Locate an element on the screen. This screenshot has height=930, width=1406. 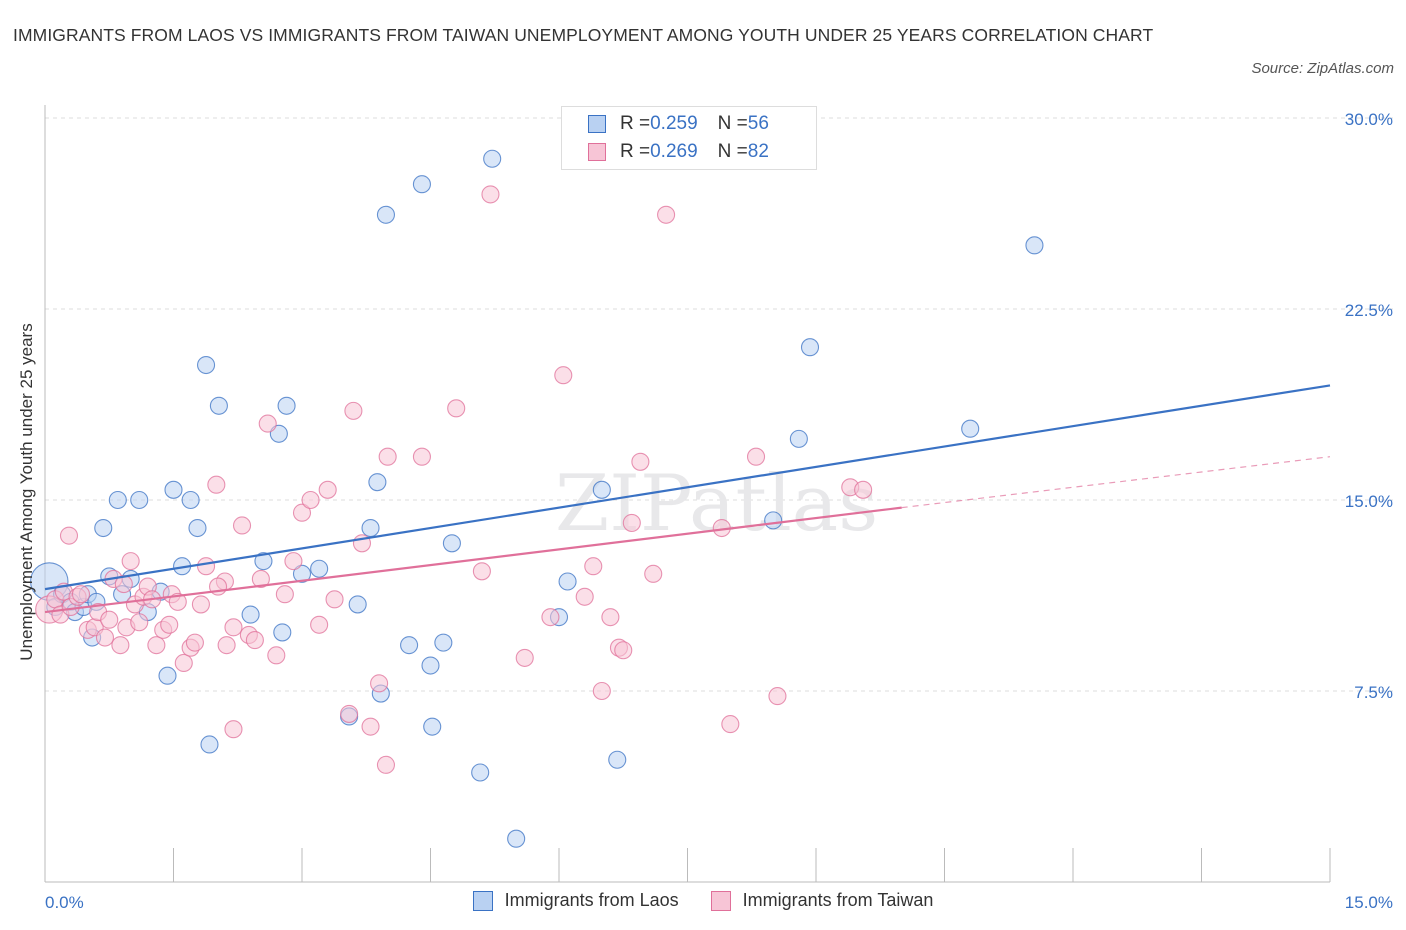
legend-r-label: R = is located at coordinates (635, 151).